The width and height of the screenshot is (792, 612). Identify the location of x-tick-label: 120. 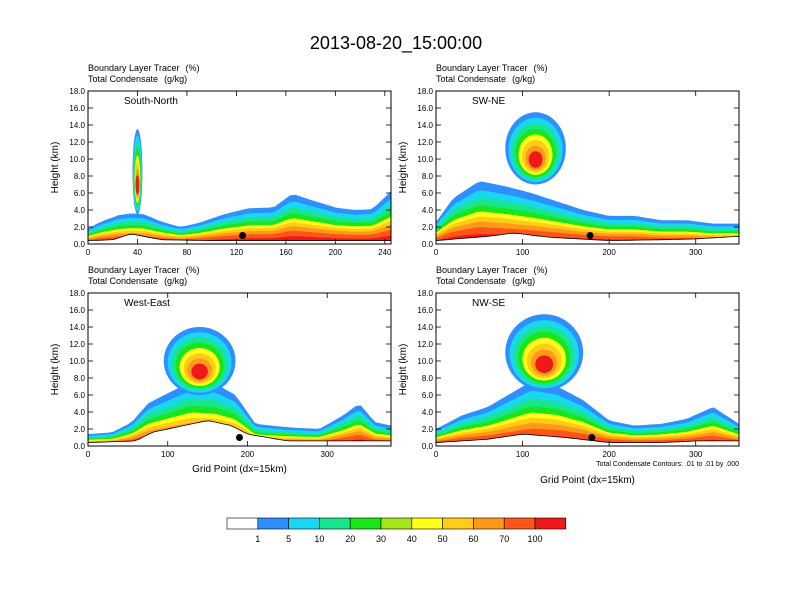
(237, 252).